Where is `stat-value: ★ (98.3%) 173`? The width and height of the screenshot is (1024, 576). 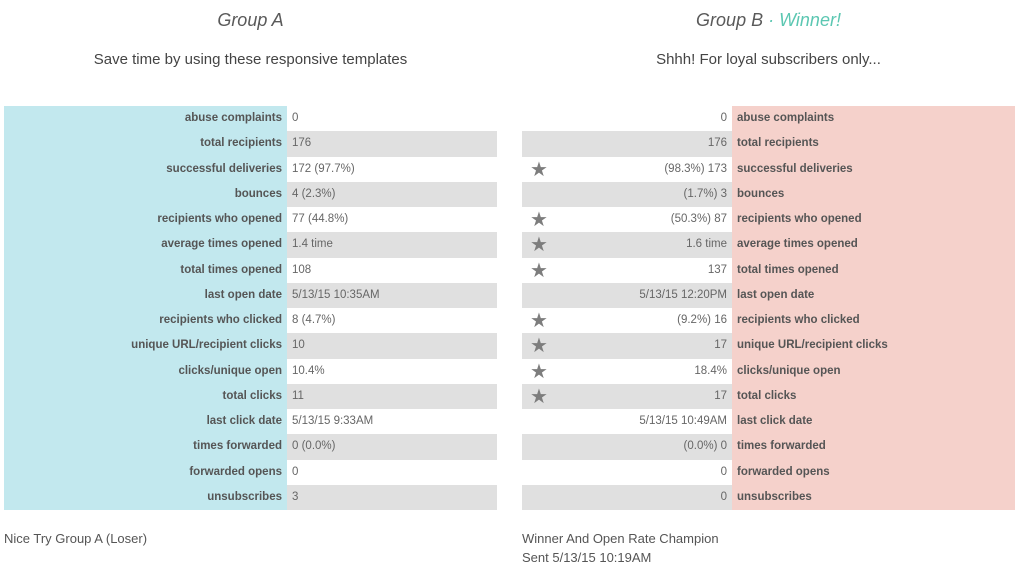 stat-value: ★ (98.3%) 173 is located at coordinates (627, 169).